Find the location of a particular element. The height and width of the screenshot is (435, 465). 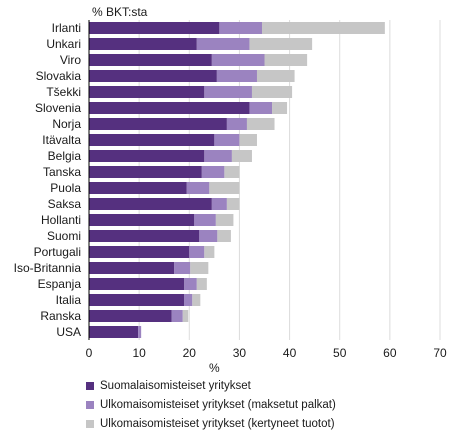

category-label: Tšekki is located at coordinates (63, 92).